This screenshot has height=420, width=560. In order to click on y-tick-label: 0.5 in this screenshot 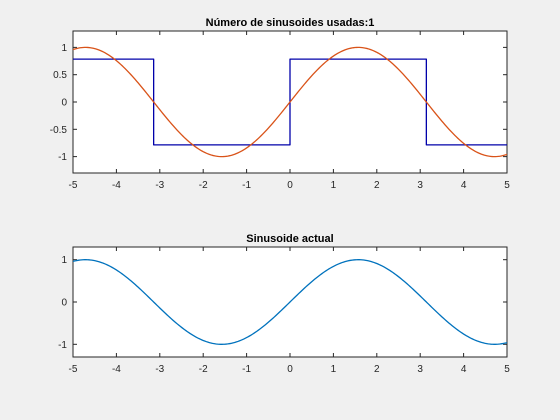, I will do `click(60, 75)`.